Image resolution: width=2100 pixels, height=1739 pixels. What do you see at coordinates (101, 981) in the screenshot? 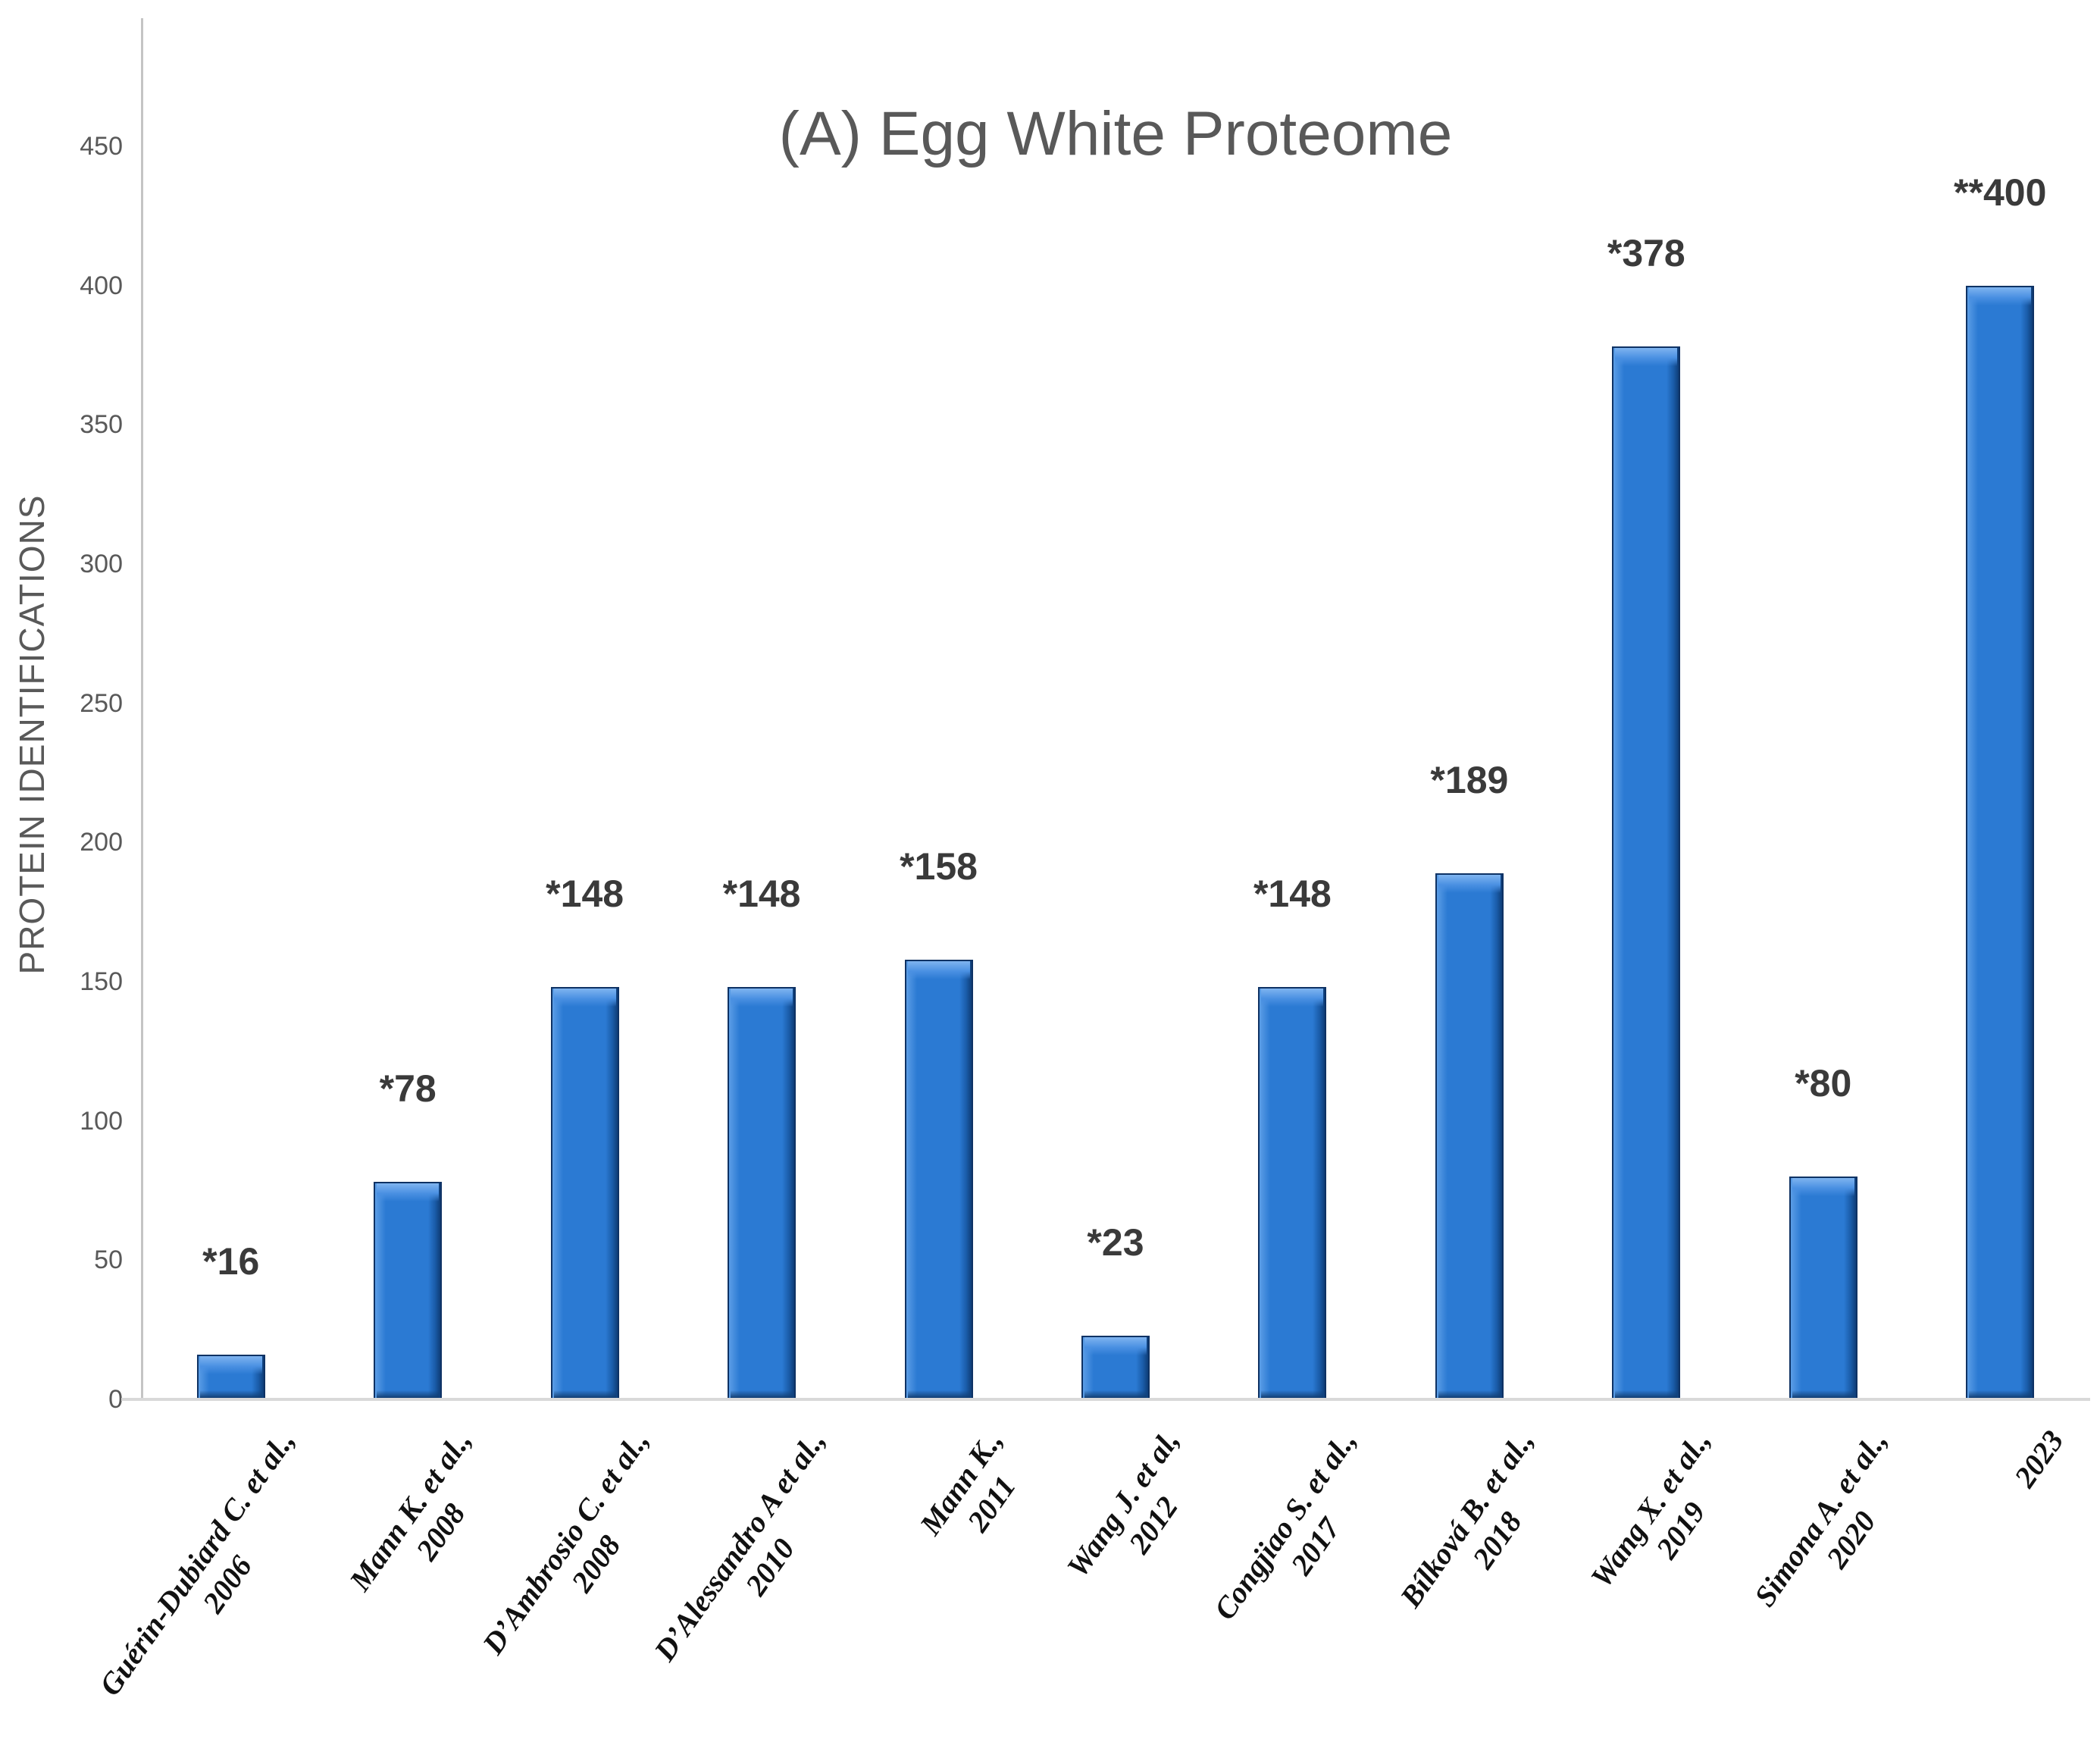
I see `y-tick-label: 150` at bounding box center [101, 981].